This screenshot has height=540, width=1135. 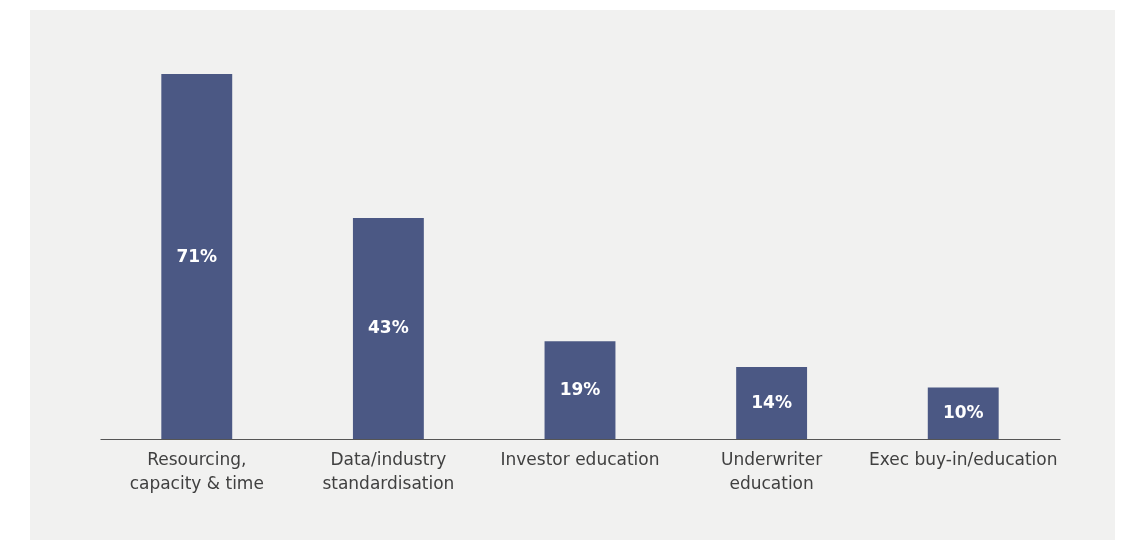 I want to click on data-label: 71%, so click(x=197, y=255).